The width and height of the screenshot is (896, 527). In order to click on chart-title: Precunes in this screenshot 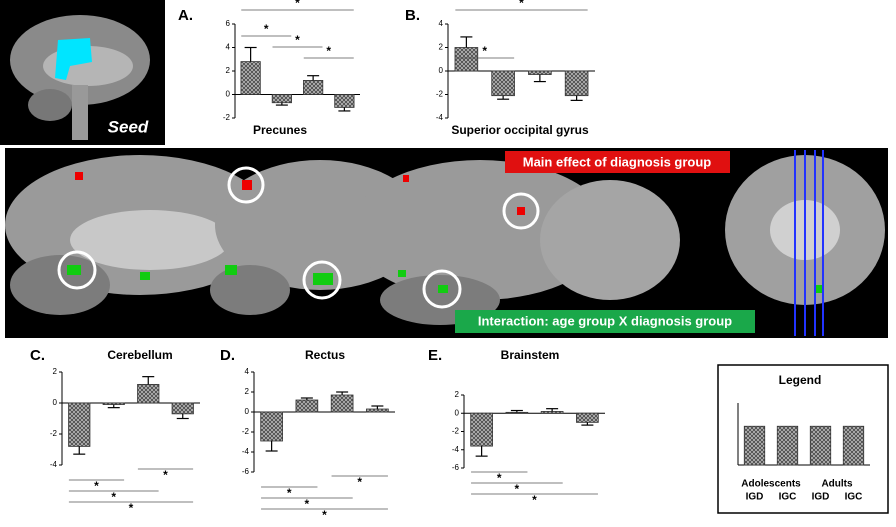, I will do `click(280, 130)`.